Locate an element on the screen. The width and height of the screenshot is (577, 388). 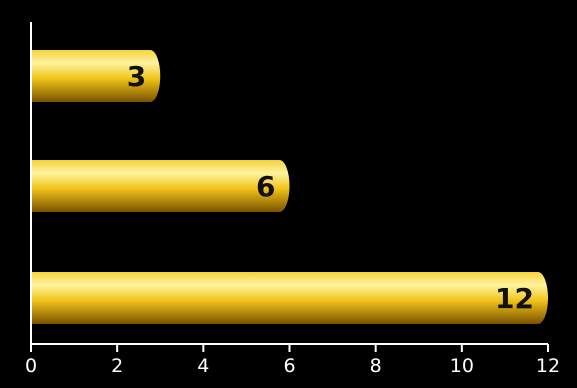
bar-value-label-1: 6 is located at coordinates (265, 186).